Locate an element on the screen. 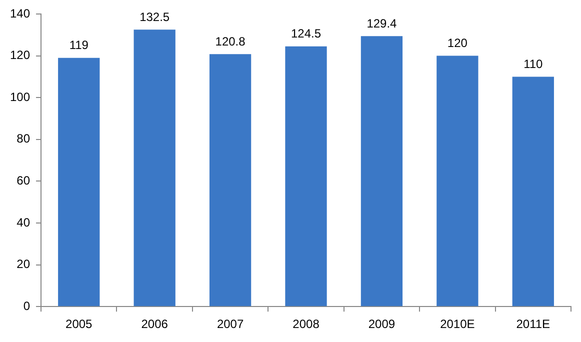 This screenshot has width=581, height=342. data-label: 119 is located at coordinates (79, 45).